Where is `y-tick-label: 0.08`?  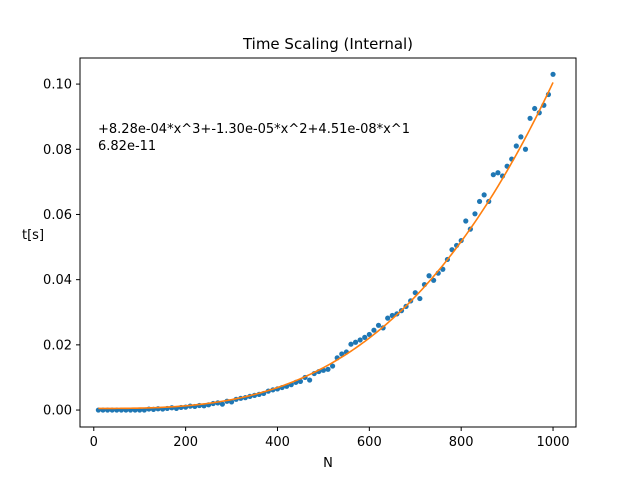 y-tick-label: 0.08 is located at coordinates (57, 150).